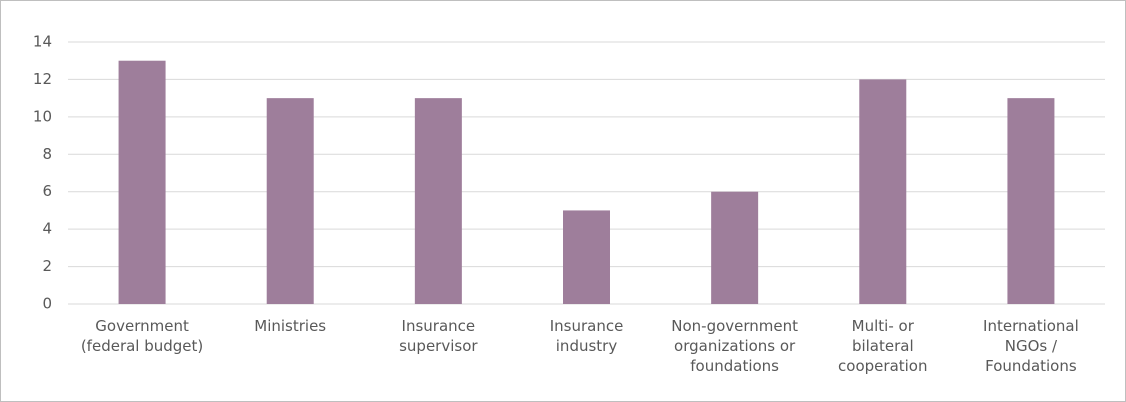 This screenshot has height=402, width=1126. Describe the element at coordinates (47, 229) in the screenshot. I see `y-tick-label: 4` at that location.